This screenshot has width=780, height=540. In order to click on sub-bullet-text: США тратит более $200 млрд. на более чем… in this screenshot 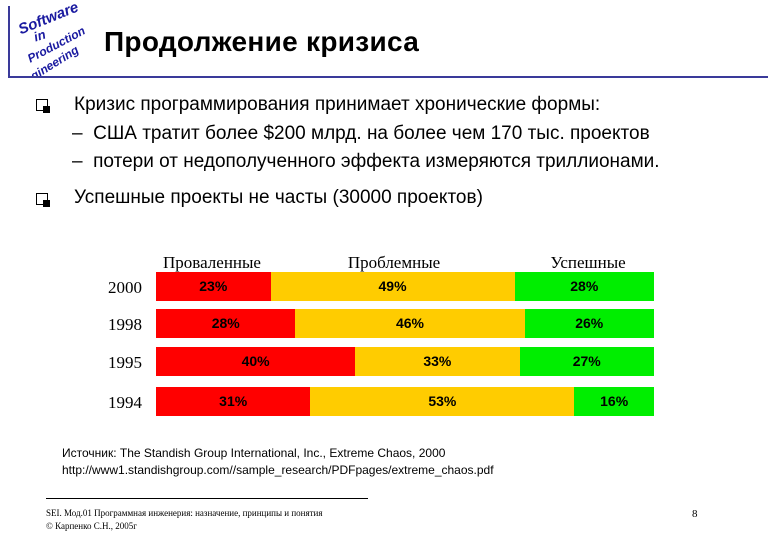, I will do `click(371, 133)`.